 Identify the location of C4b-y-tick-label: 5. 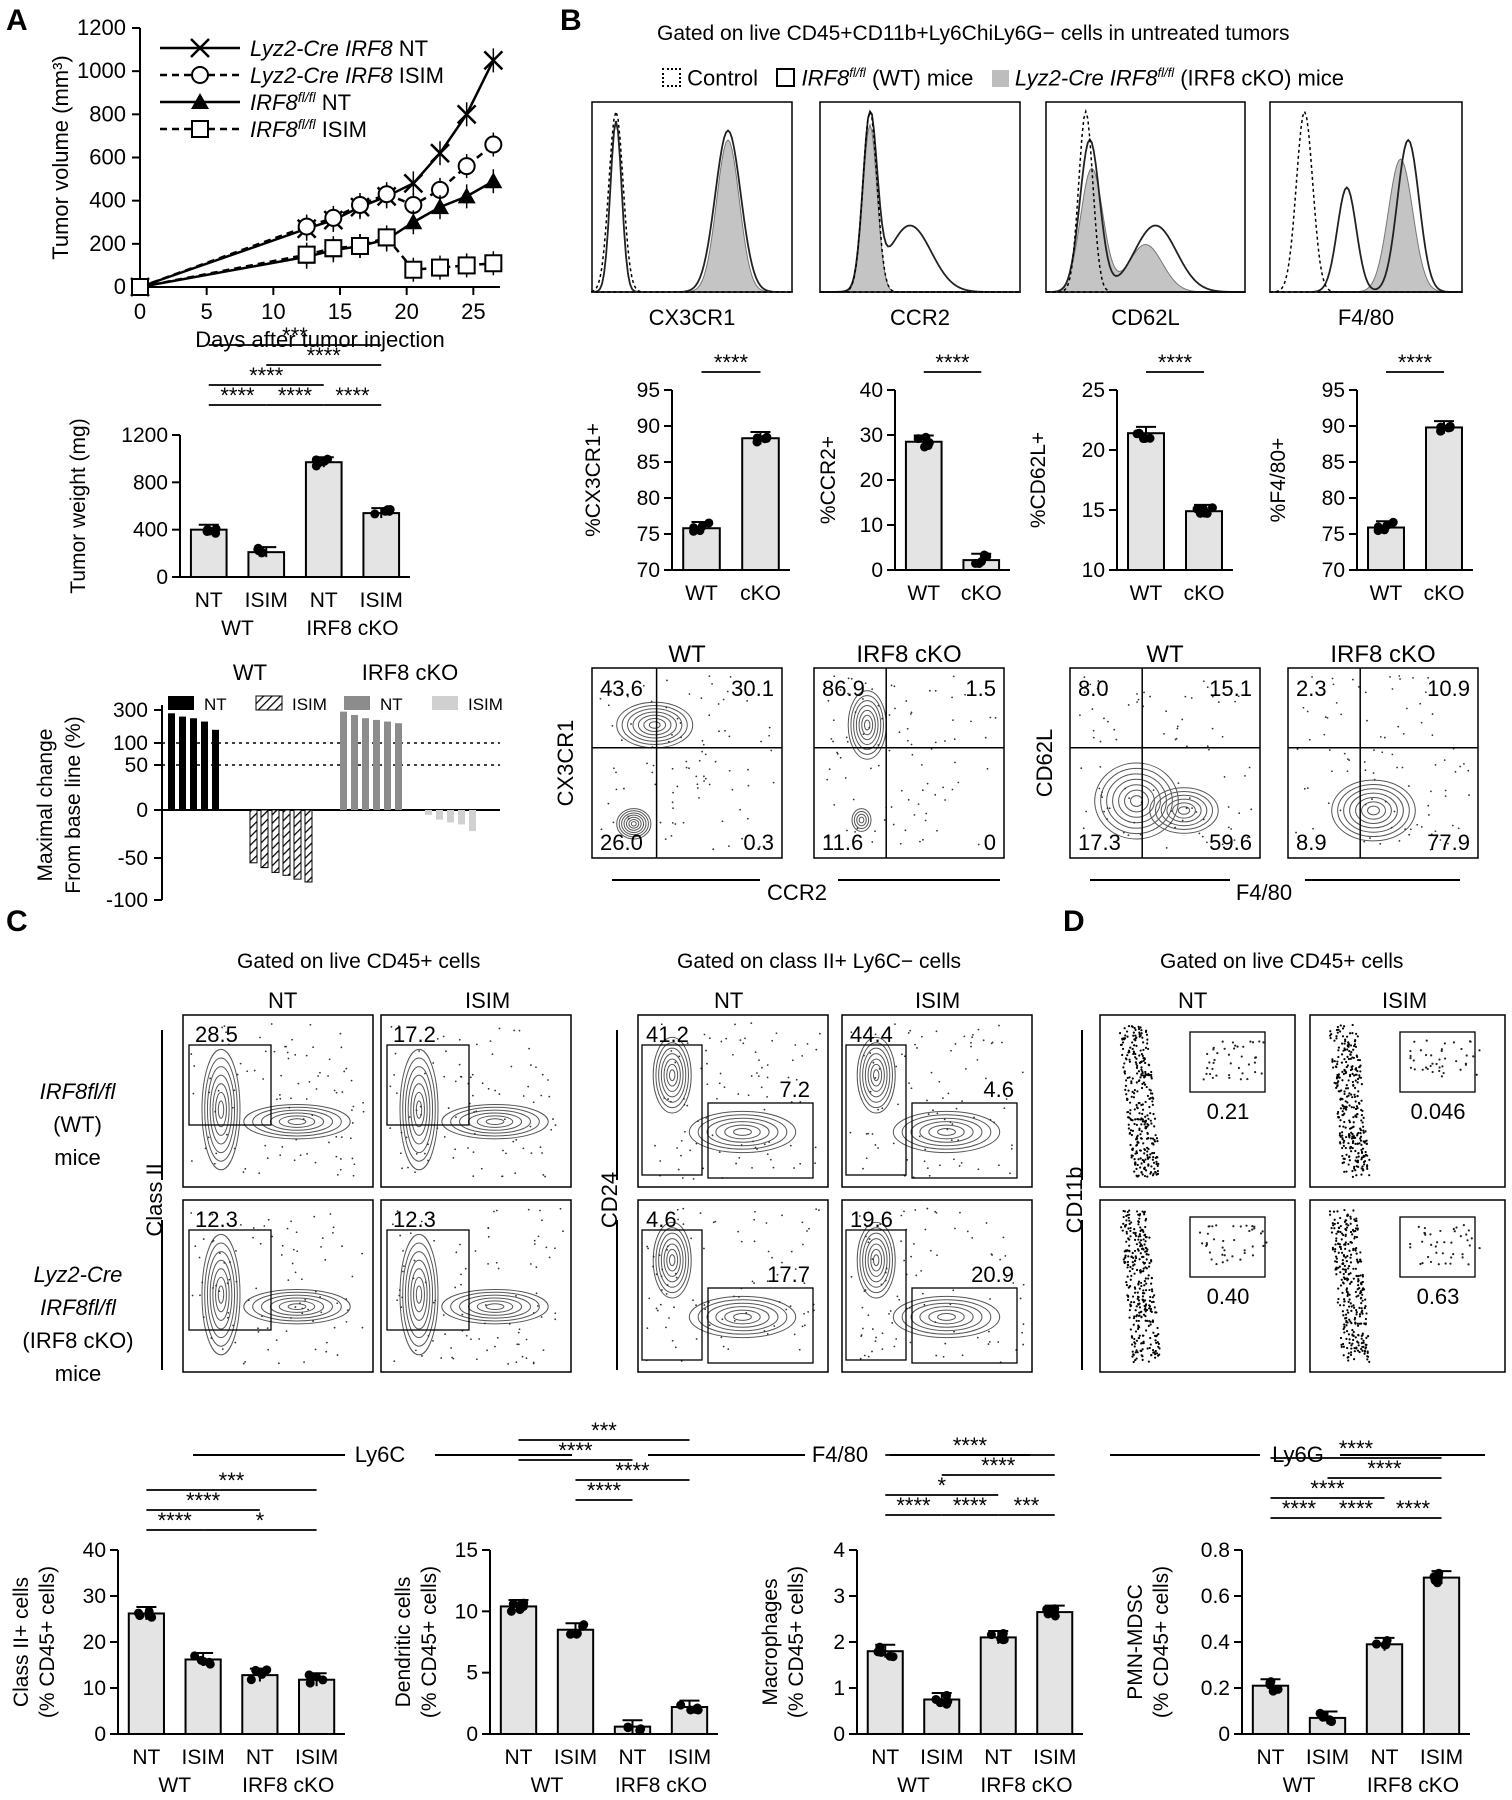
(472, 1673).